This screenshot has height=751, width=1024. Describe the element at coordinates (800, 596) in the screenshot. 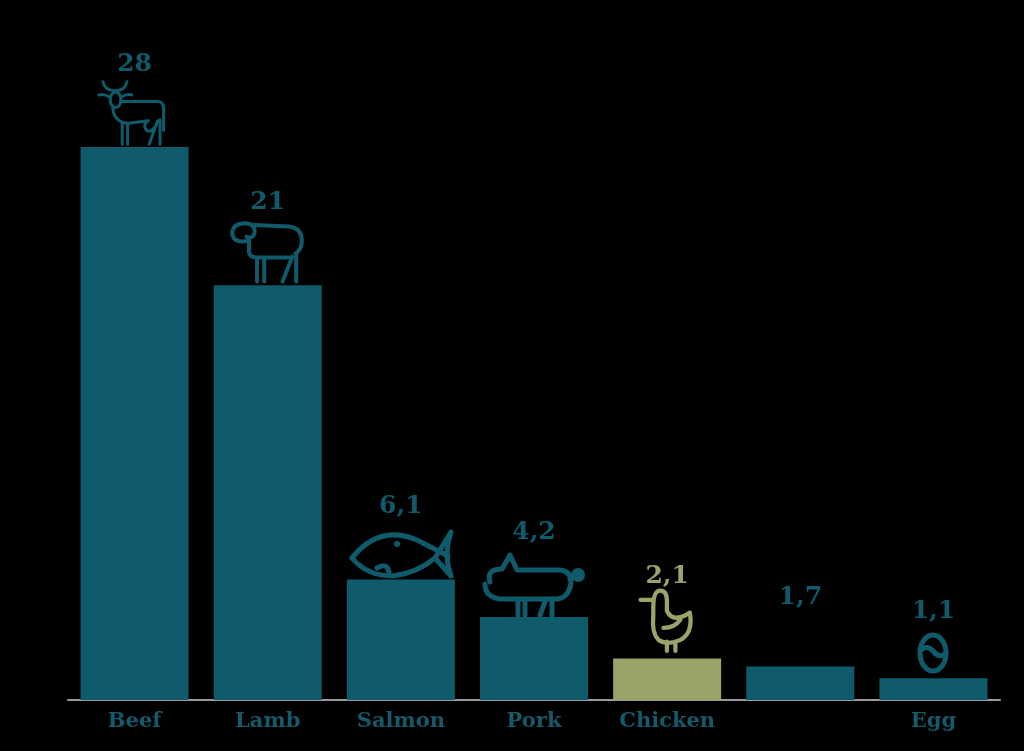

I see `data-label: 1,7` at that location.